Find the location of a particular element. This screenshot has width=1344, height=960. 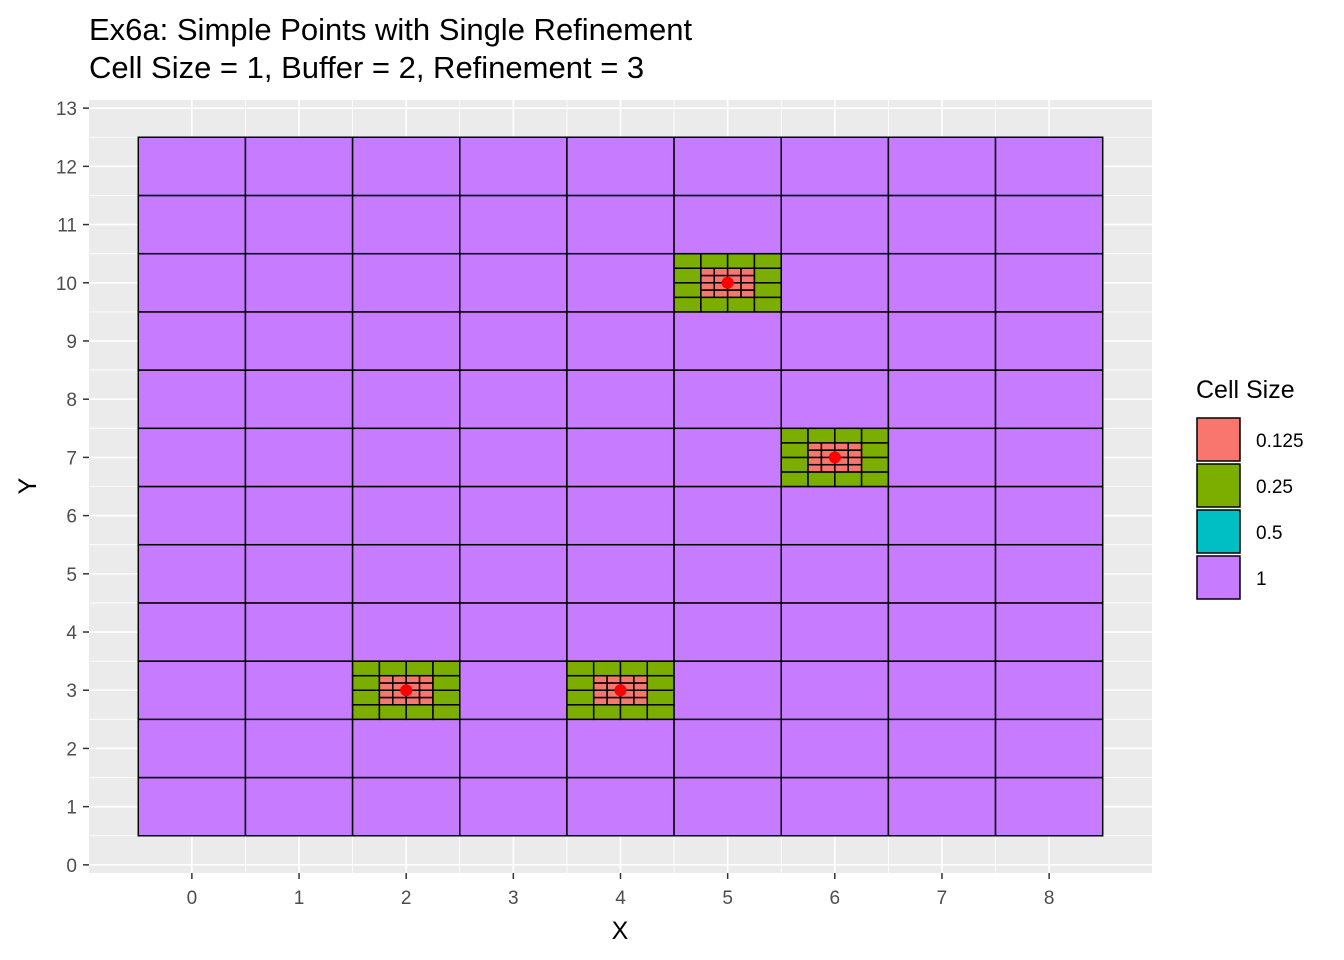

legend-label: 0.125 is located at coordinates (1280, 441).